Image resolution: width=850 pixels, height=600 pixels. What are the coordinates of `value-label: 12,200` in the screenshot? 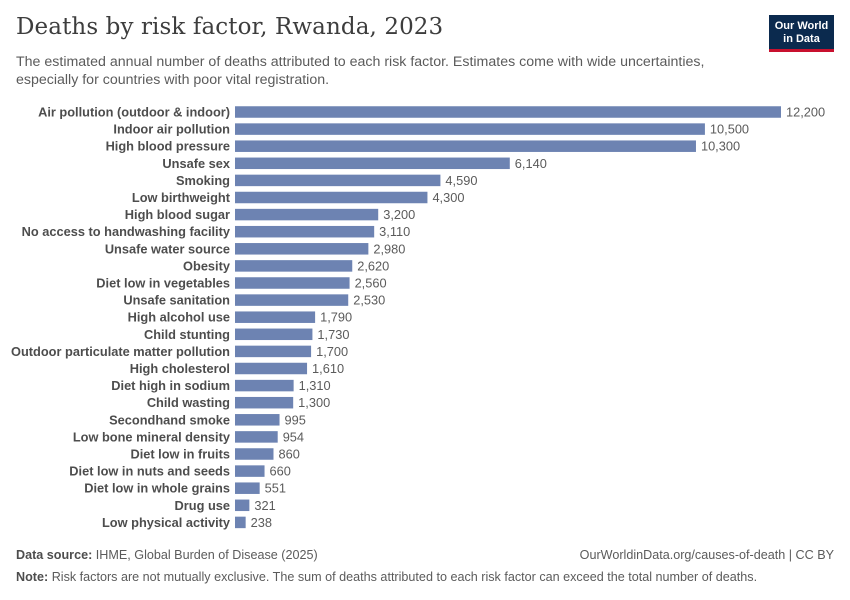 It's located at (805, 112).